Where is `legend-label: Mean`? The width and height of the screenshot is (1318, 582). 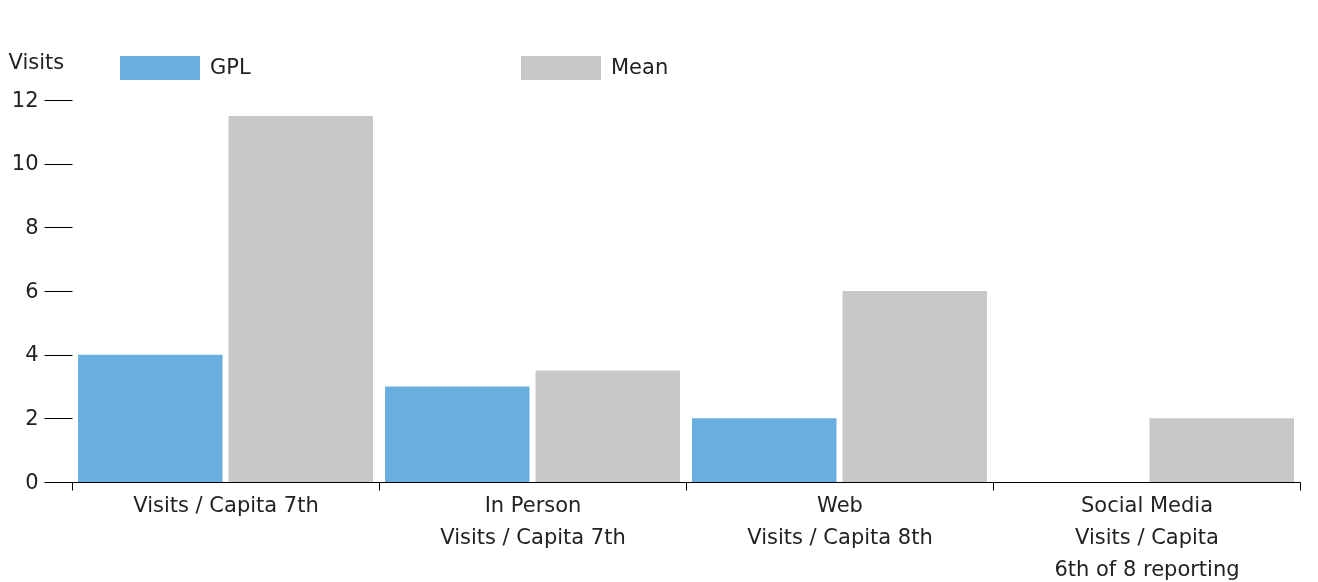
legend-label: Mean is located at coordinates (640, 67).